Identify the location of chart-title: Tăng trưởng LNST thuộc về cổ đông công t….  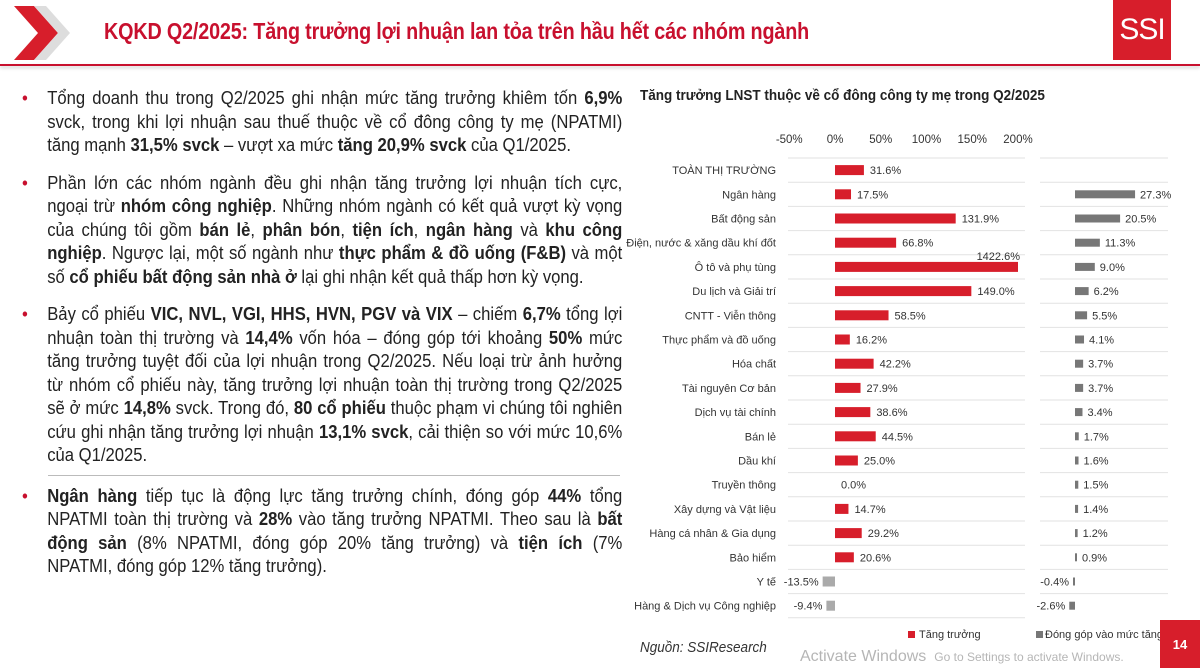
(842, 95).